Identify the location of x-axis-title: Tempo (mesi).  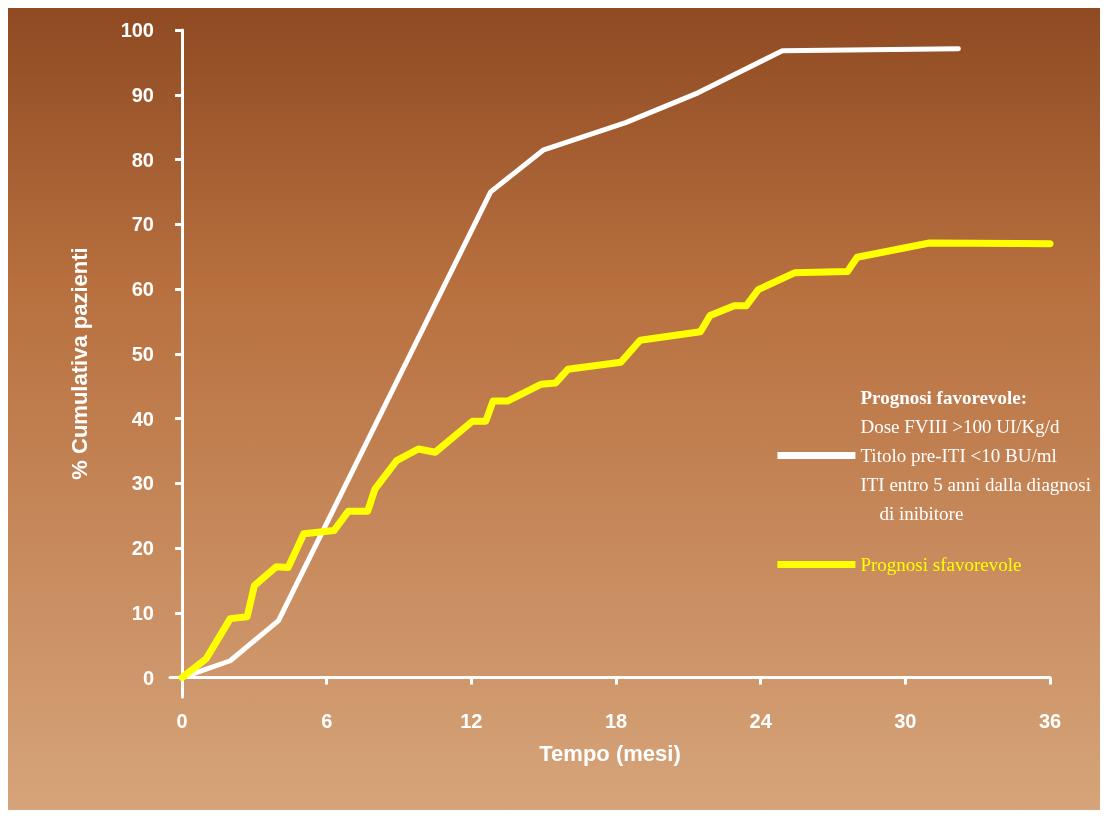
(610, 753).